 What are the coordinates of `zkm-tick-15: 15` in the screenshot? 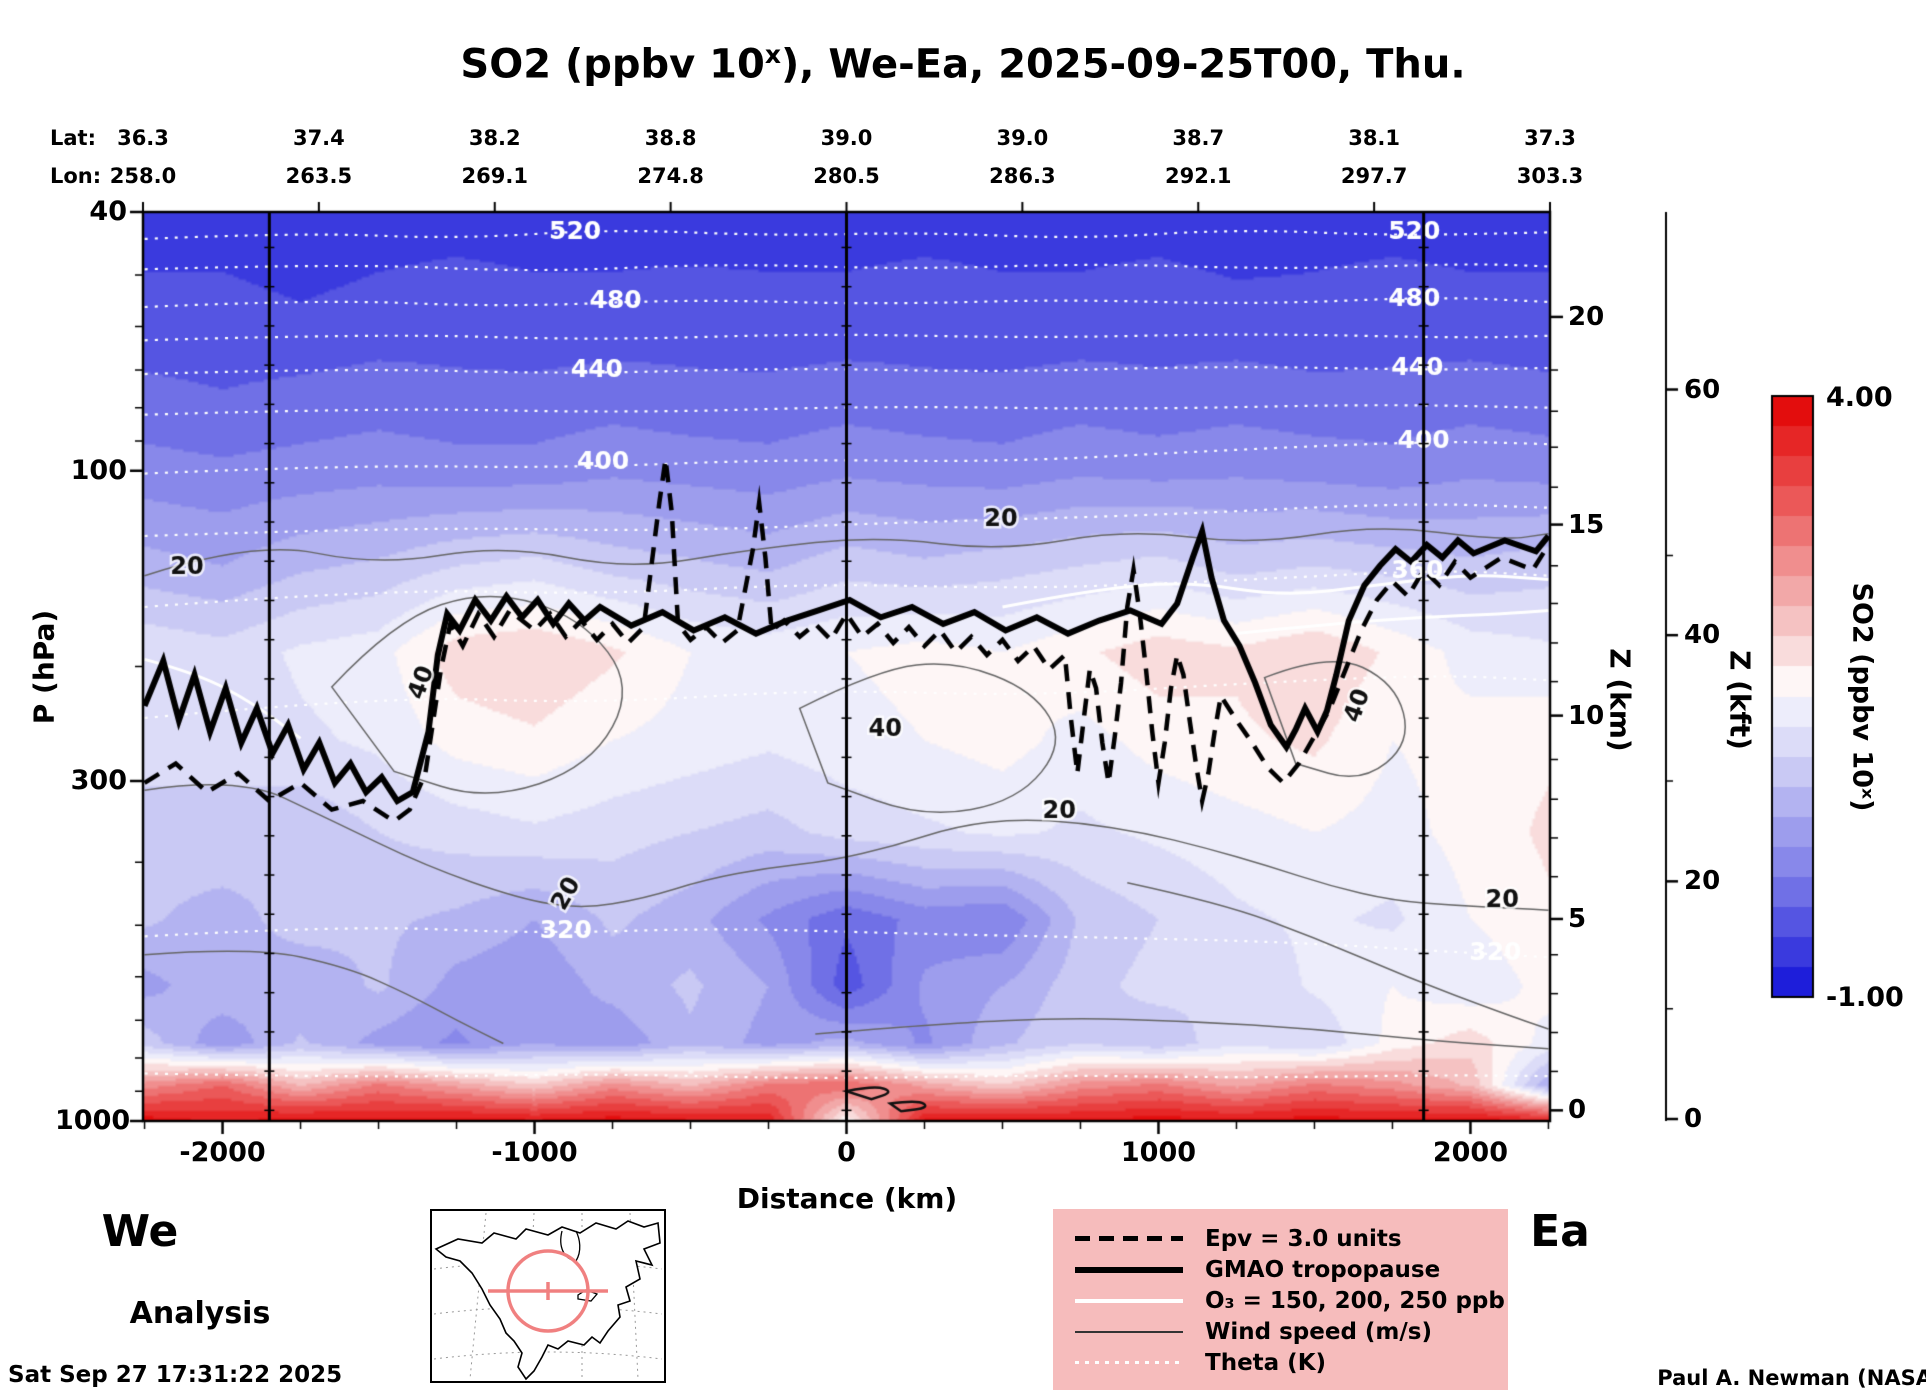 It's located at (1586, 524).